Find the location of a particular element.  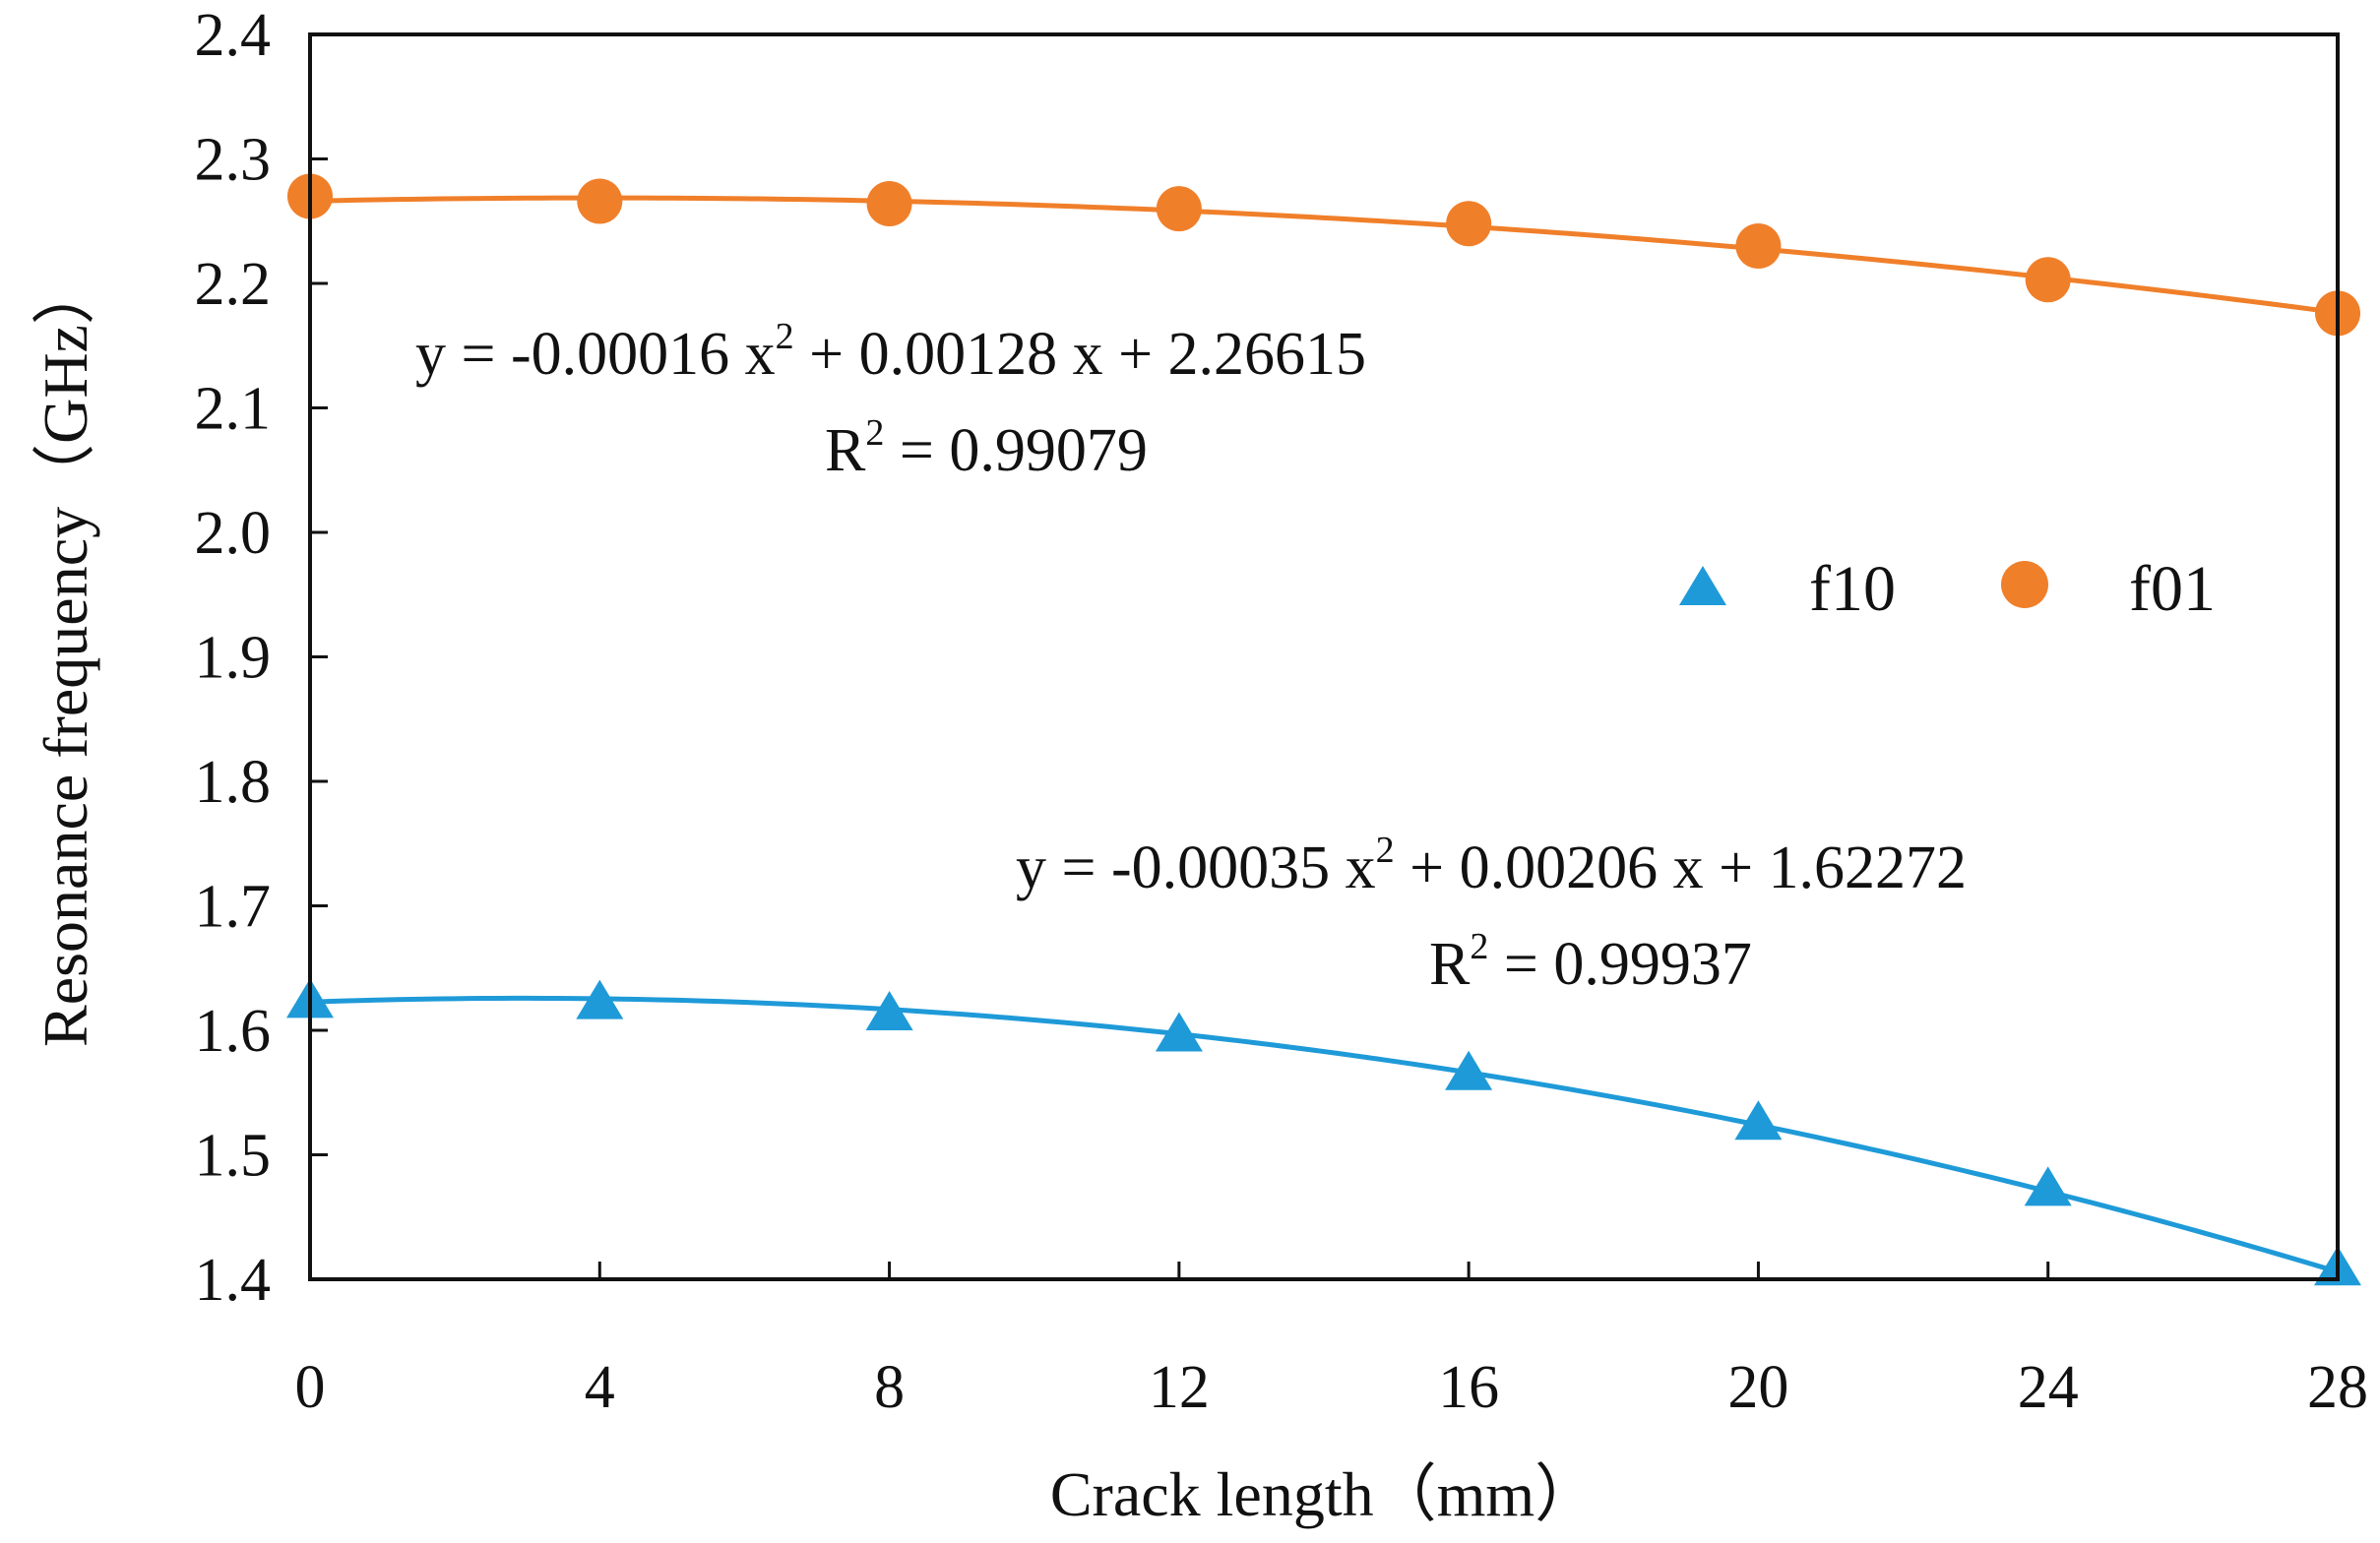

f10-equation-rest: + 0.00206 x + 1.62272 is located at coordinates (1681, 868).